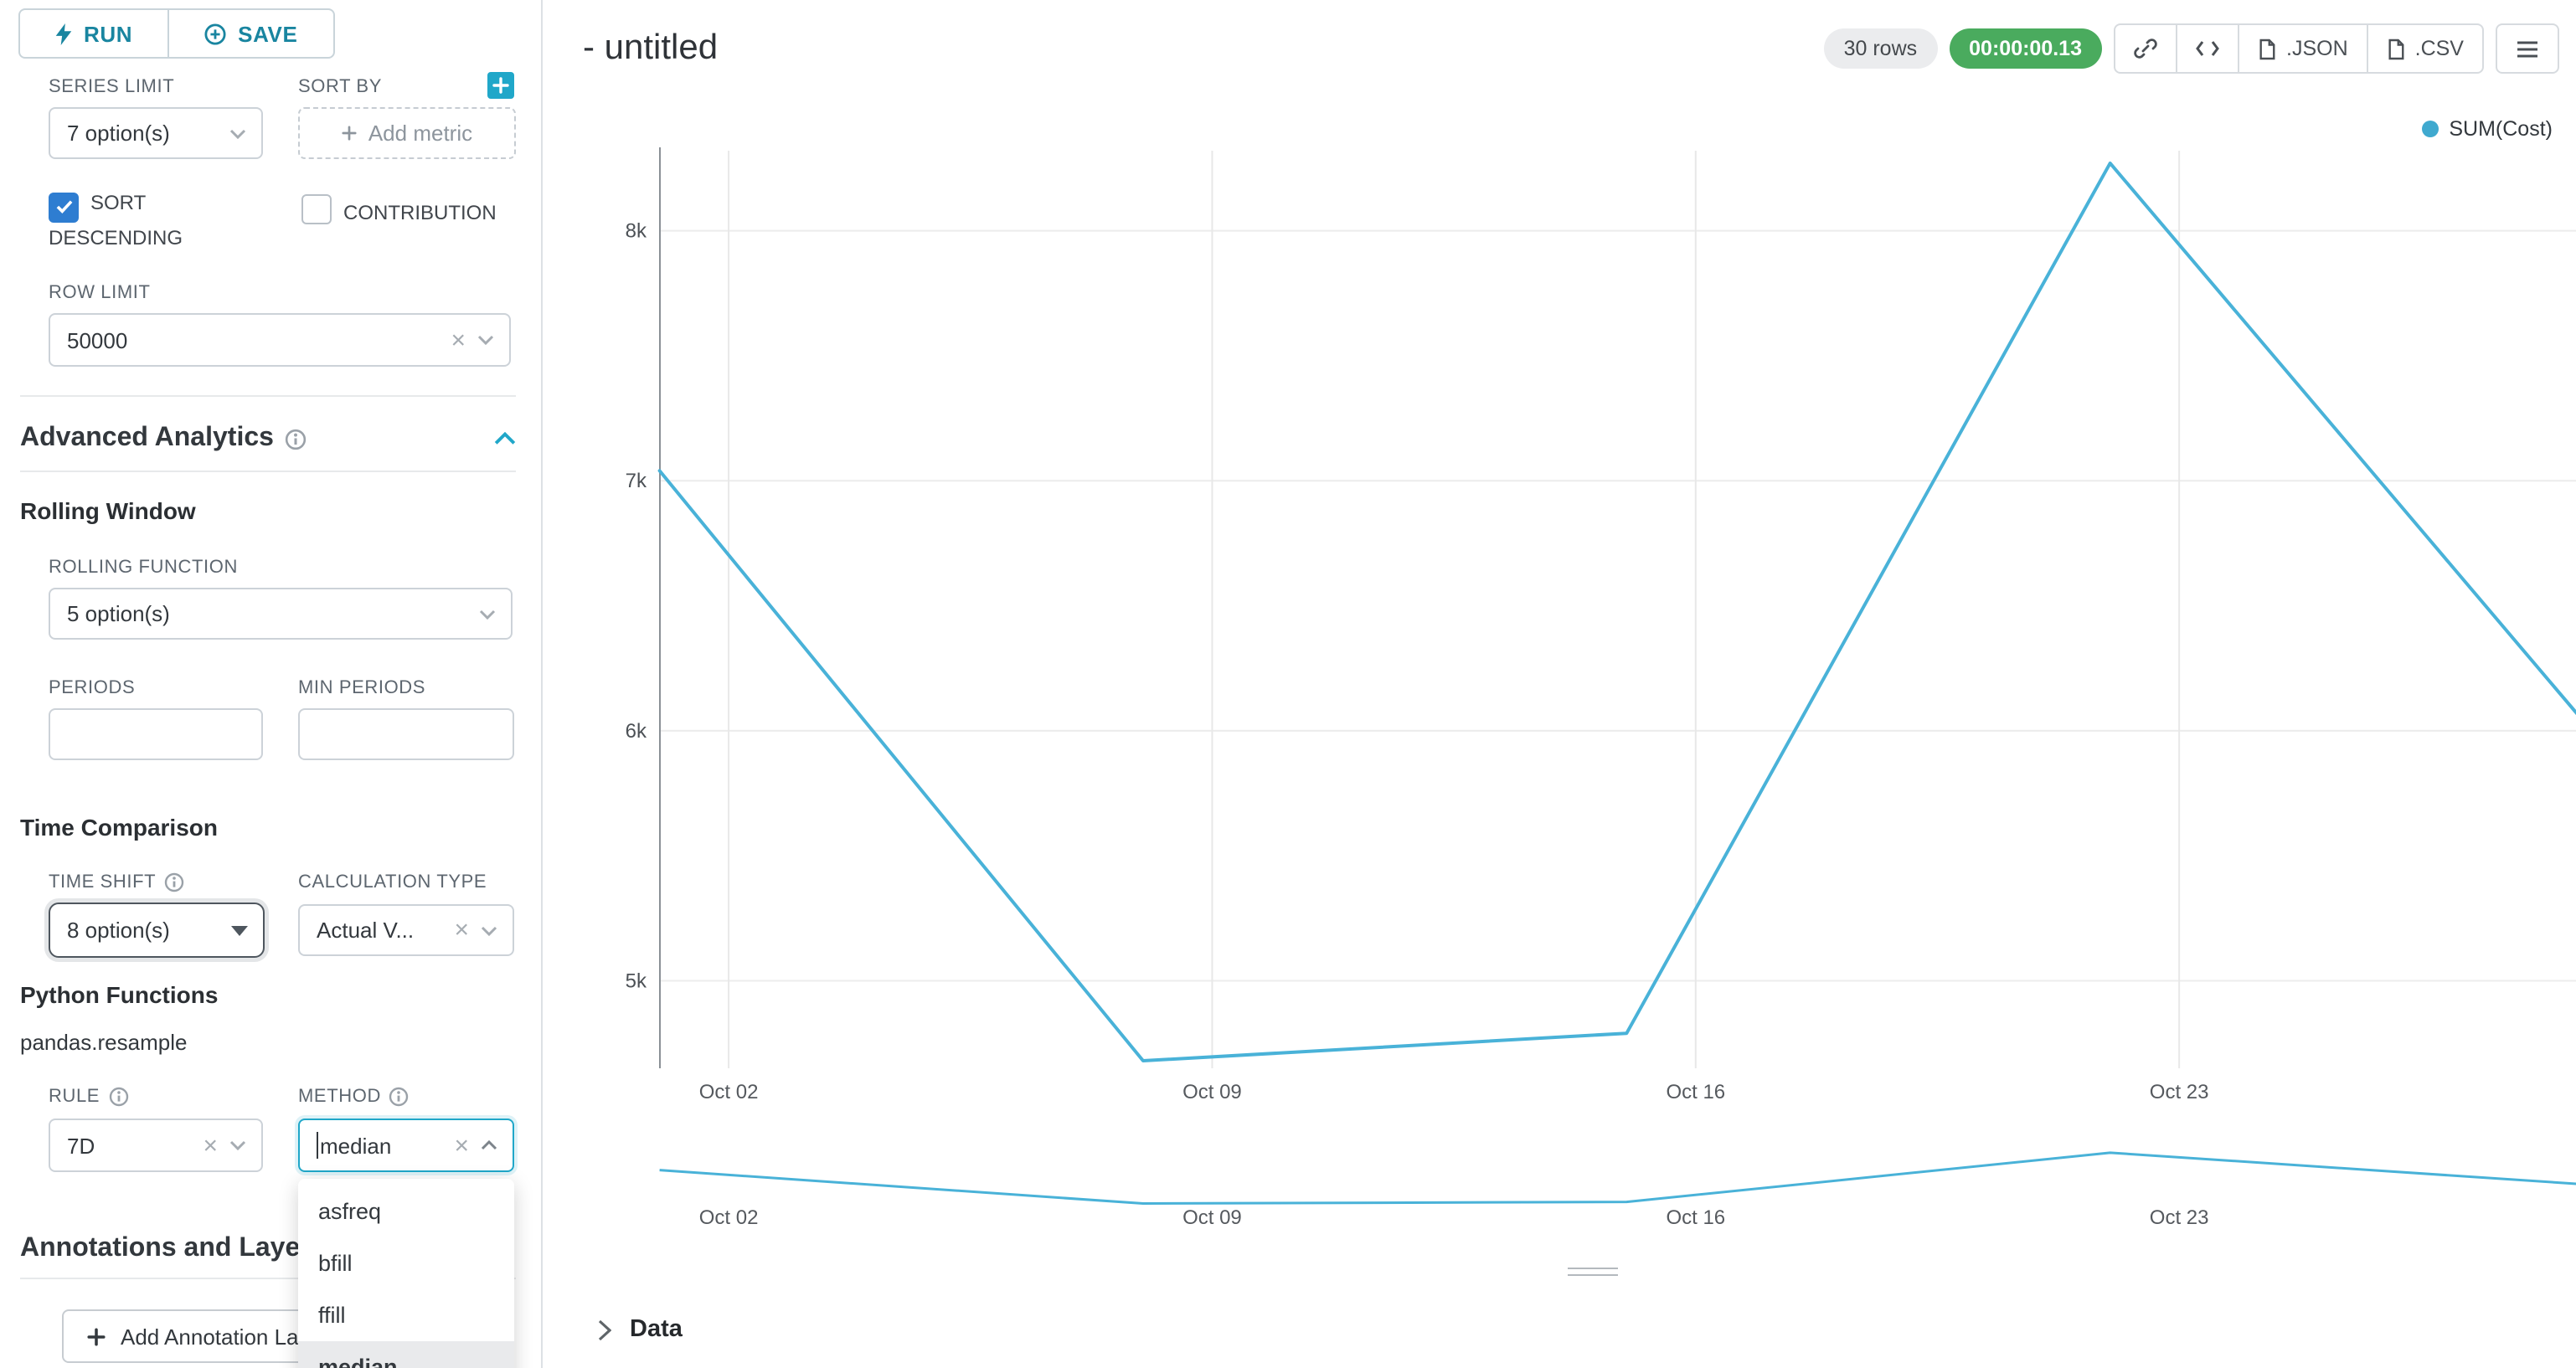 This screenshot has height=1368, width=2576. I want to click on chart-title: - untitled, so click(651, 47).